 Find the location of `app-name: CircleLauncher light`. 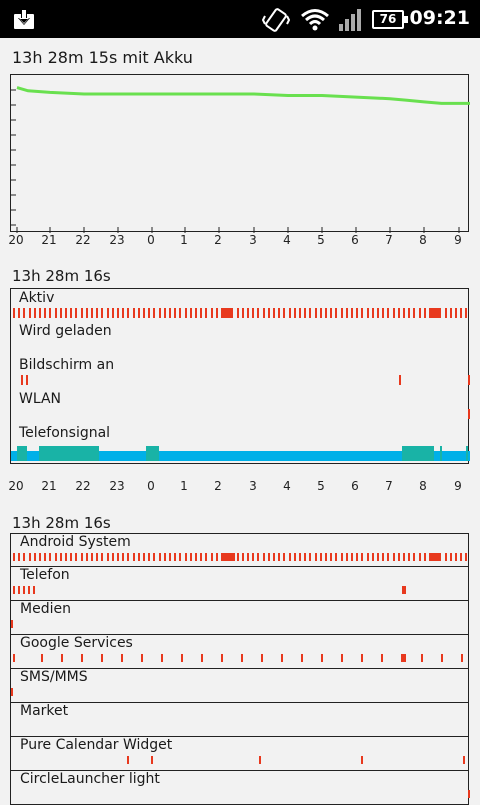

app-name: CircleLauncher light is located at coordinates (90, 779).